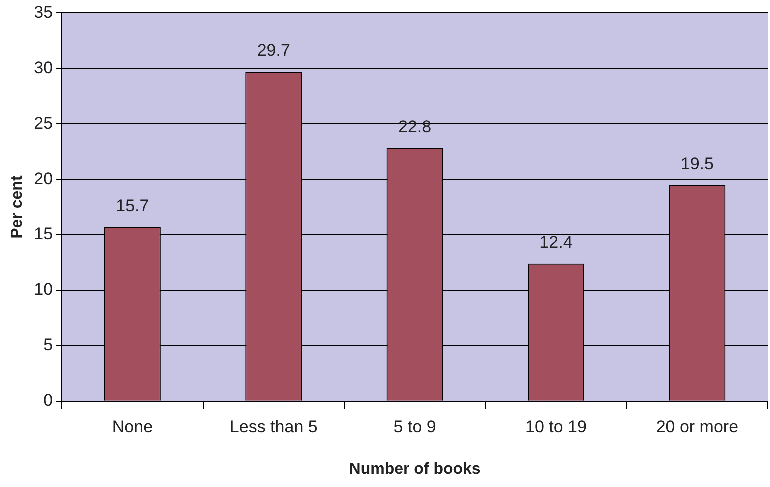 Image resolution: width=770 pixels, height=487 pixels. What do you see at coordinates (44, 68) in the screenshot?
I see `y-tick-label: 30` at bounding box center [44, 68].